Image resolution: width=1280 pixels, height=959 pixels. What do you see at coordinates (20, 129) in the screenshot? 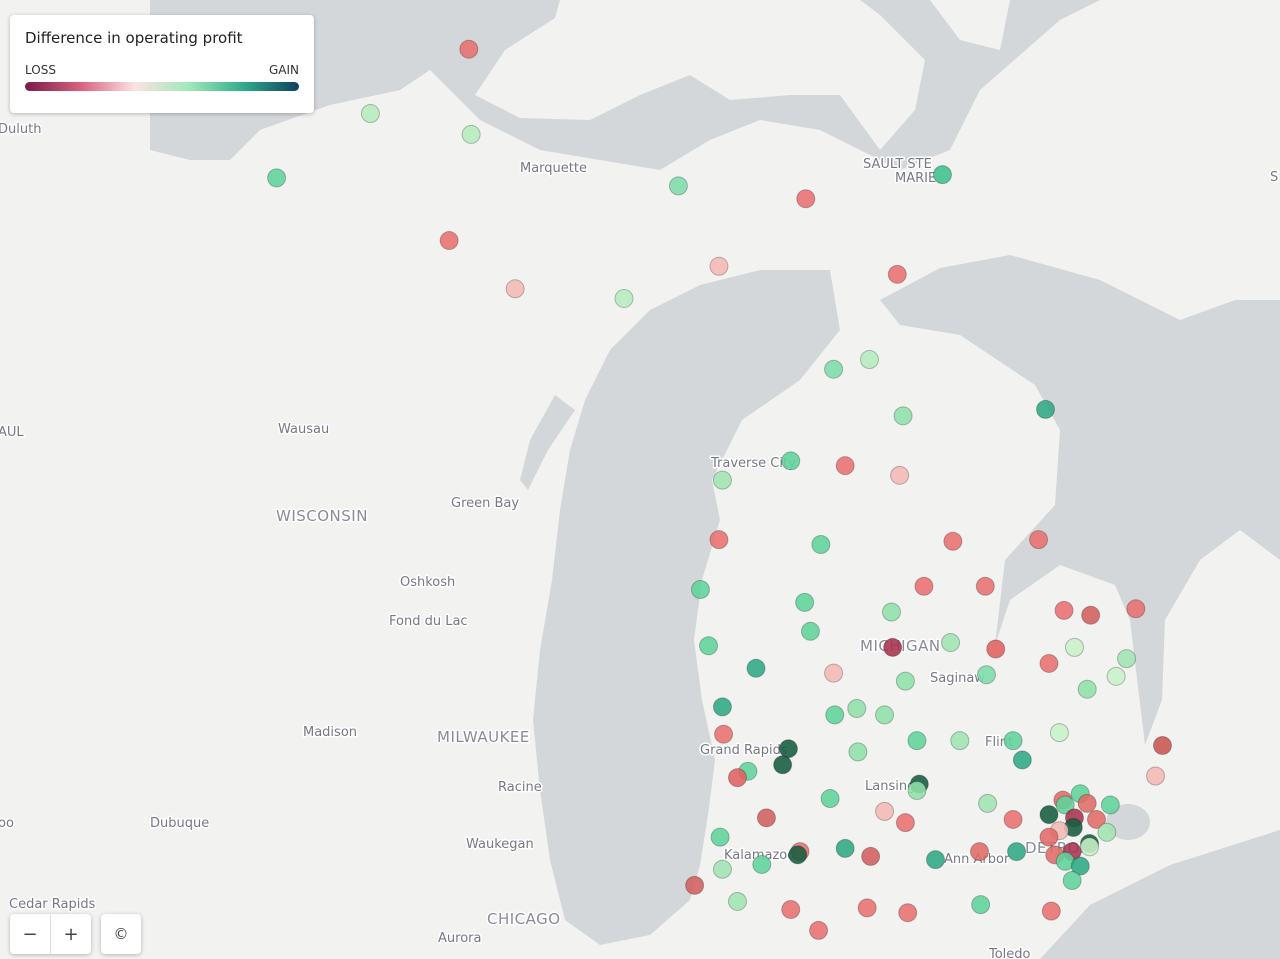
I see `city-label: Duluth` at bounding box center [20, 129].